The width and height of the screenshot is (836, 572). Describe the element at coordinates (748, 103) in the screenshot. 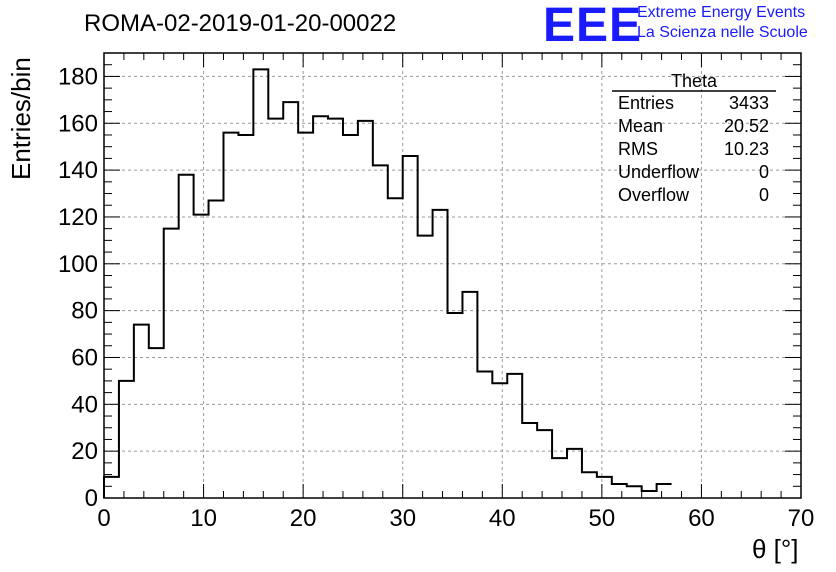

I see `stats-value-entries: 3433` at that location.